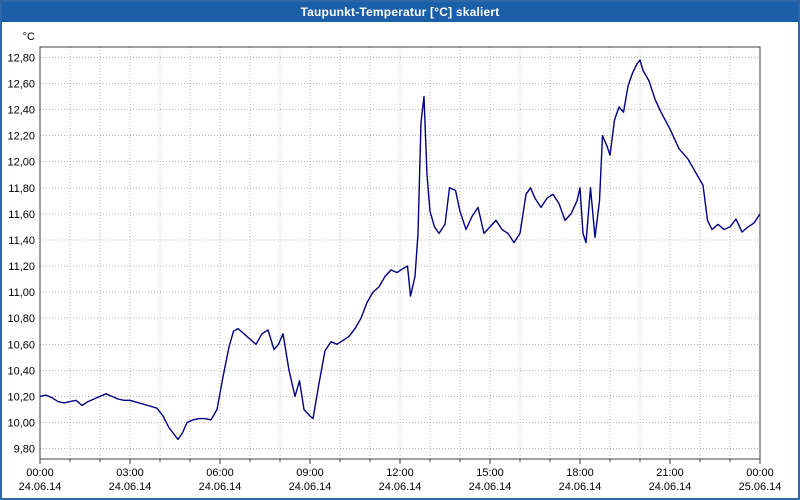 Image resolution: width=800 pixels, height=500 pixels. I want to click on y-axis-tick-label: 10,20, so click(21, 397).